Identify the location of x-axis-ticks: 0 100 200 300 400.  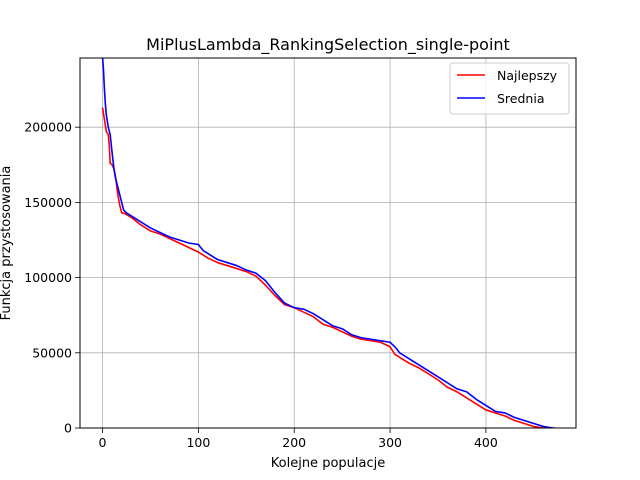
(298, 439).